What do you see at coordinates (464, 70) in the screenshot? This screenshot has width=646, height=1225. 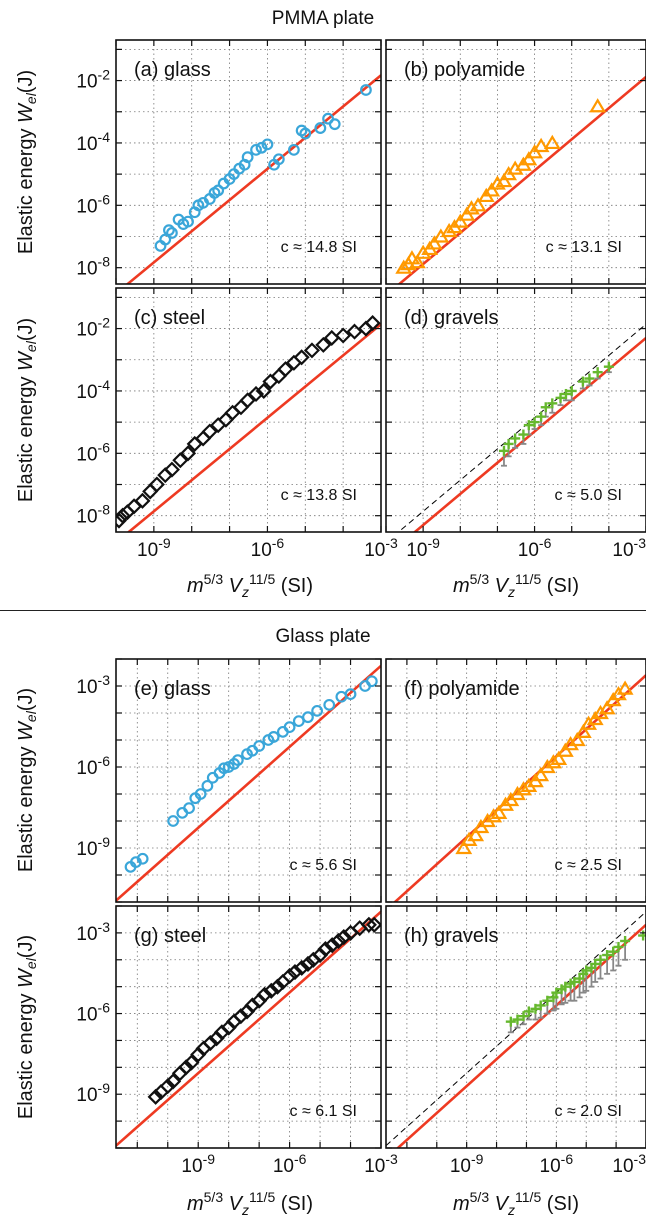 I see `panel-label: (b) polyamide` at bounding box center [464, 70].